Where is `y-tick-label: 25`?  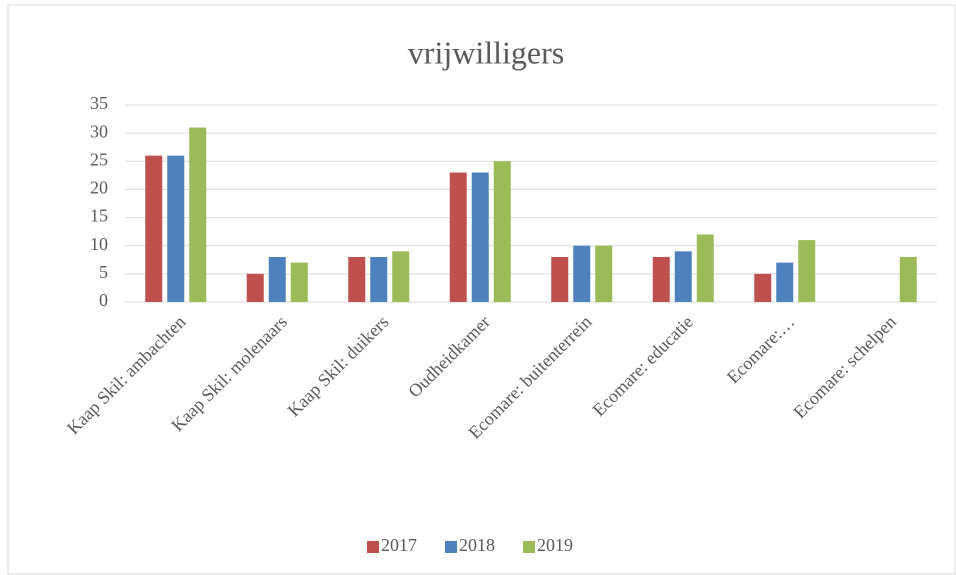
y-tick-label: 25 is located at coordinates (99, 159).